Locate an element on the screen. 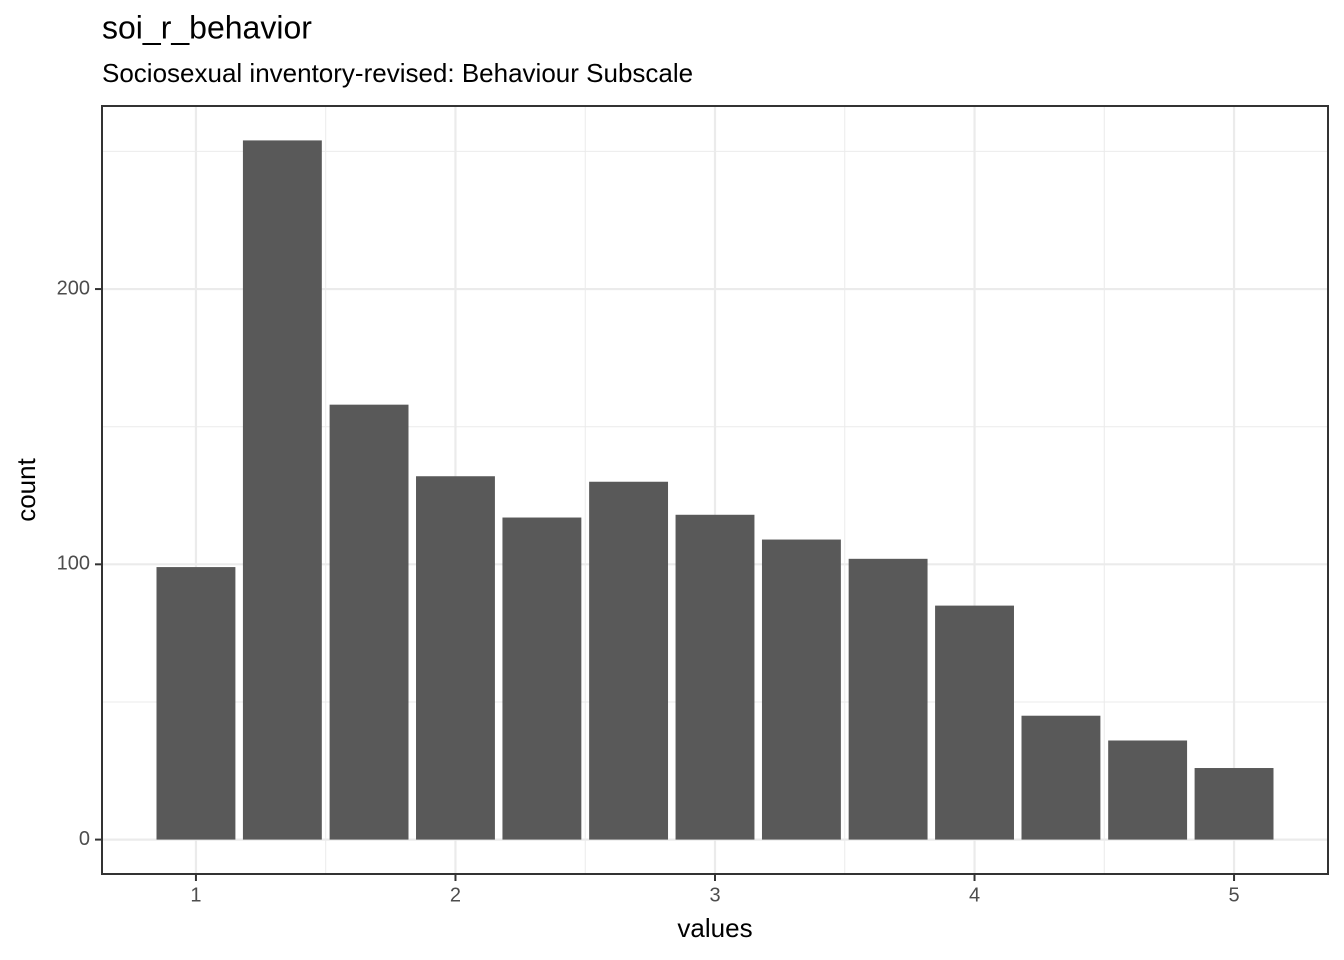 This screenshot has width=1344, height=960. x-tick-label: 2 is located at coordinates (455, 895).